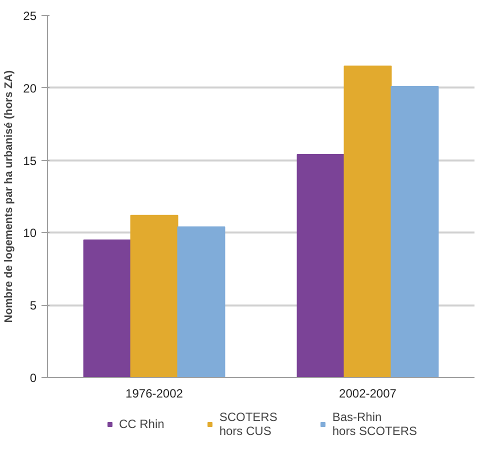 The image size is (494, 466). I want to click on legend-label: SCOTERS hors CUS, so click(248, 424).